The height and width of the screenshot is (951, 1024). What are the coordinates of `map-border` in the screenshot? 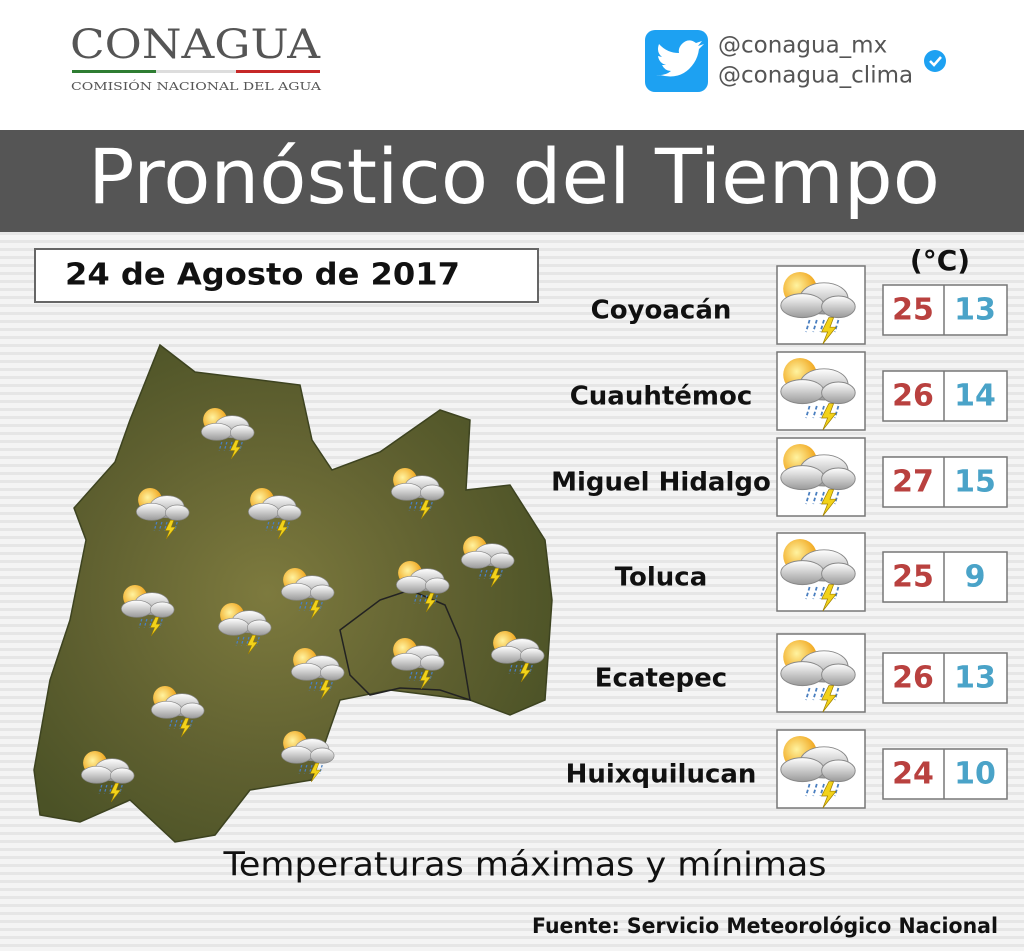 It's located at (405, 645).